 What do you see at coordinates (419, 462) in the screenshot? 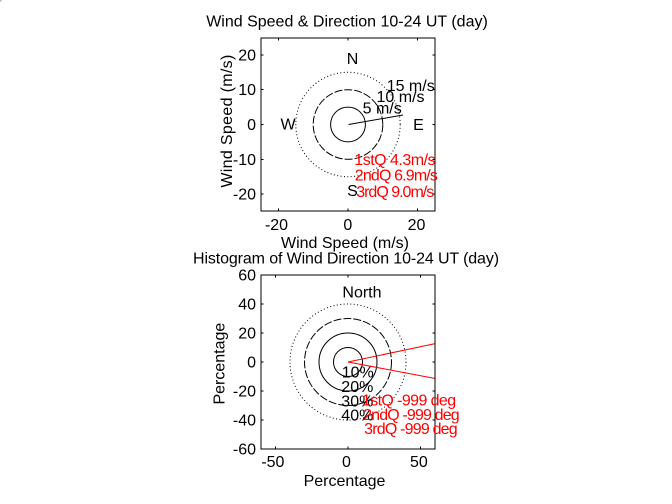
I see `svg-text: 50` at bounding box center [419, 462].